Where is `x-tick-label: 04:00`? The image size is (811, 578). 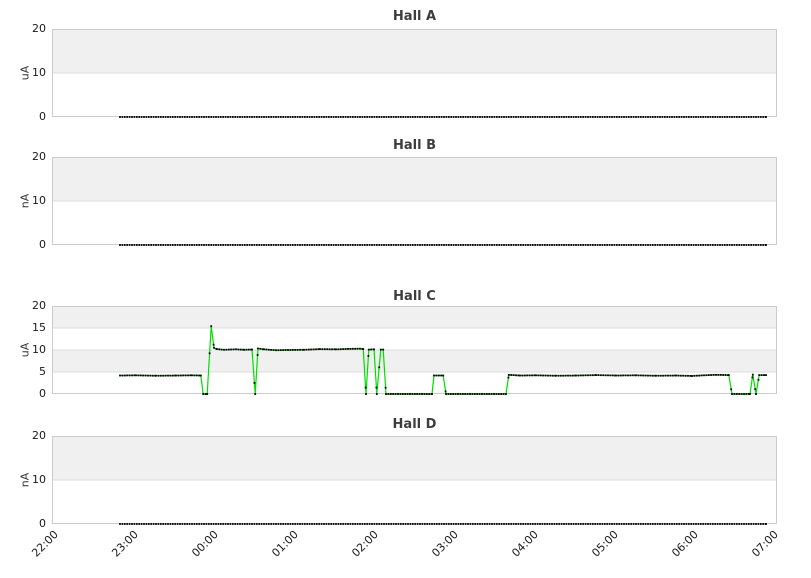
x-tick-label: 04:00 is located at coordinates (525, 544).